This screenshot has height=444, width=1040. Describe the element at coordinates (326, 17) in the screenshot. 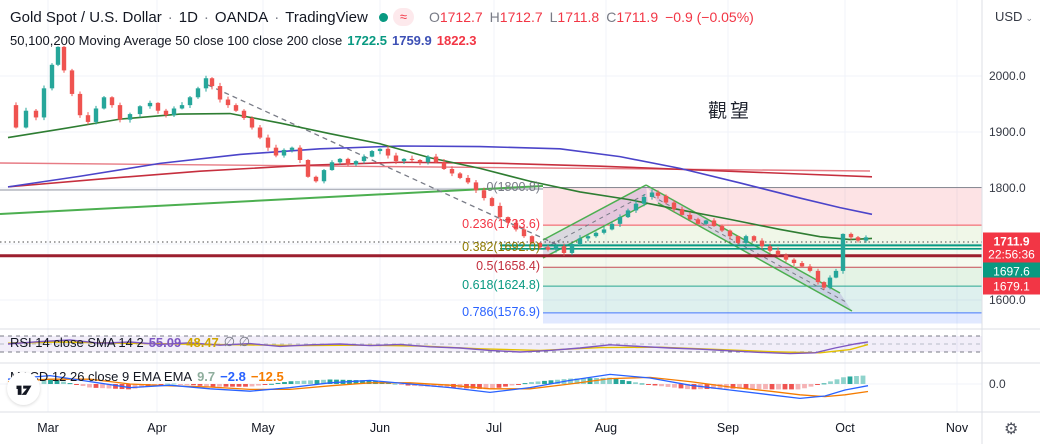

I see `platform-label: TradingView` at that location.